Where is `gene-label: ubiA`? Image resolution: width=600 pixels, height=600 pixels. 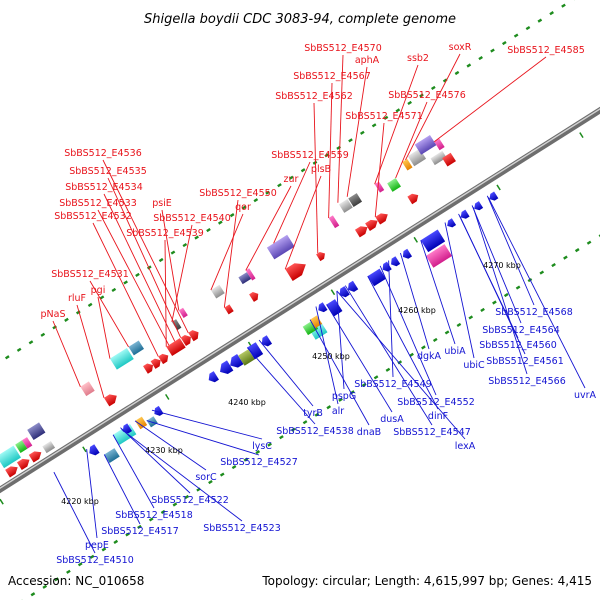 gene-label: ubiA is located at coordinates (455, 351).